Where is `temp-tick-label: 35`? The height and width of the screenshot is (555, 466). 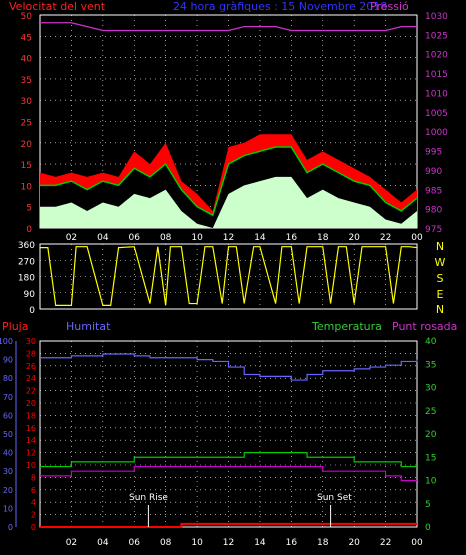
temp-tick-label: 35 is located at coordinates (430, 365).